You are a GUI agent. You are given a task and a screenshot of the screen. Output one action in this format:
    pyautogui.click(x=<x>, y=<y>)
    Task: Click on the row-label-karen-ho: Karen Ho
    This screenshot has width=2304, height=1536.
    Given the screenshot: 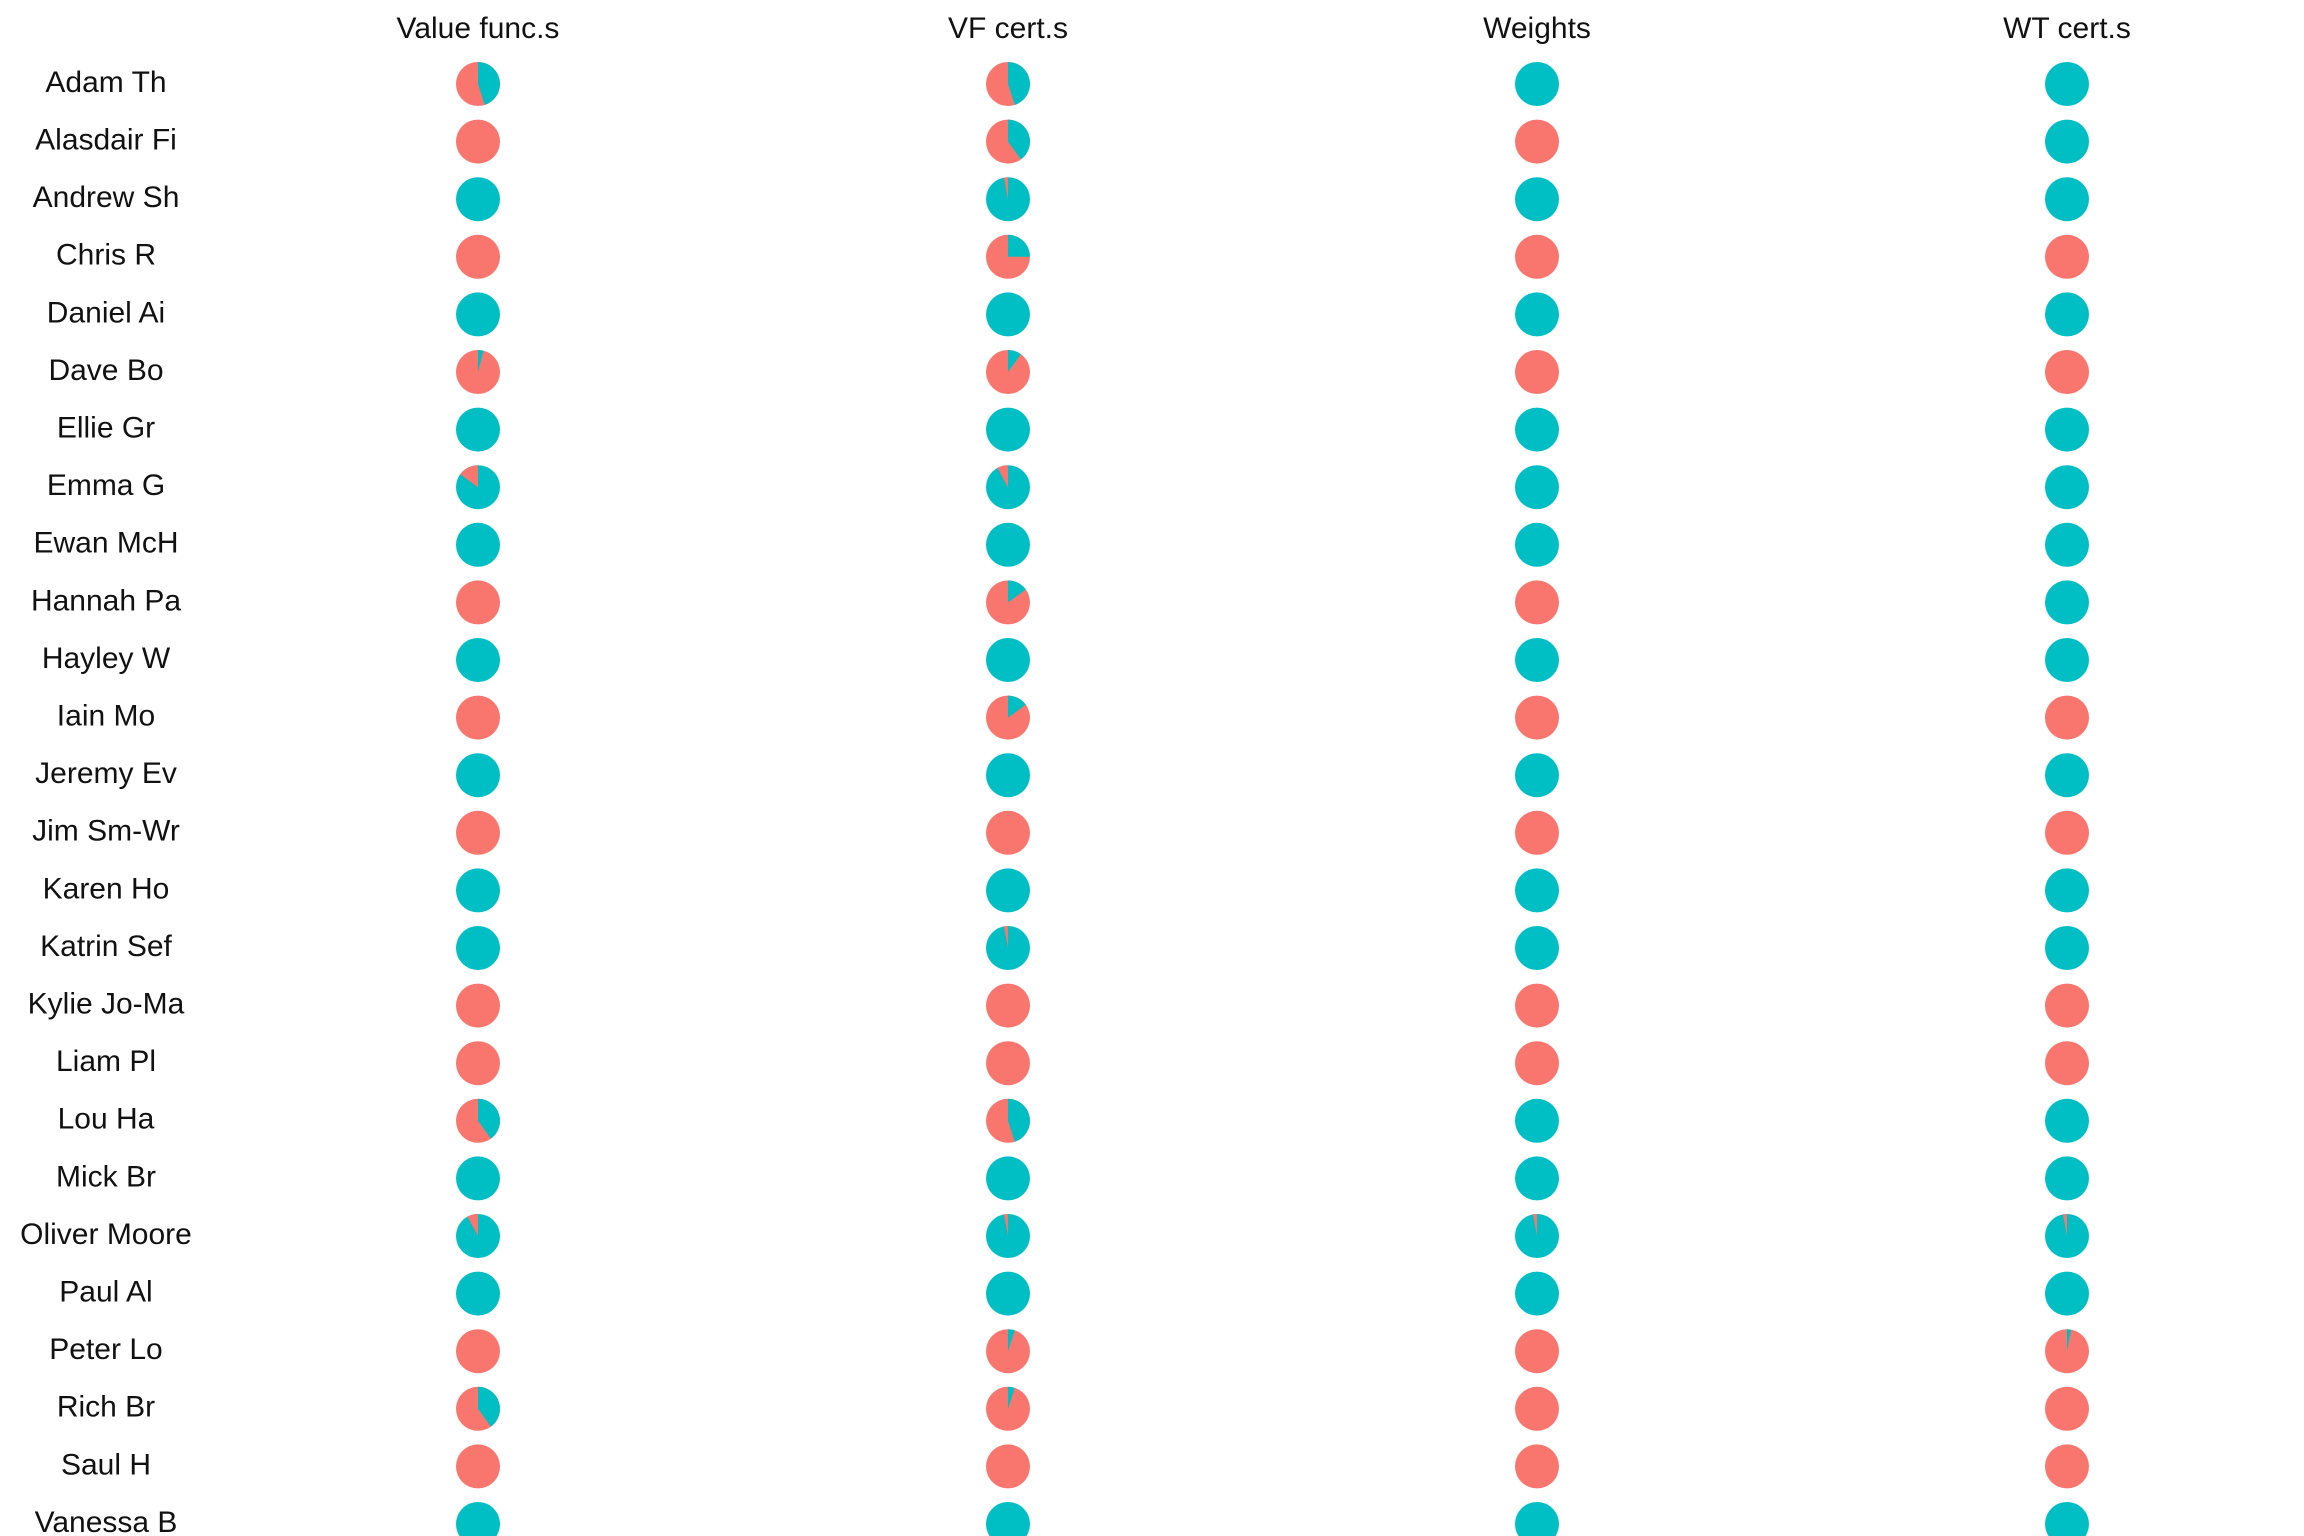 What is the action you would take?
    pyautogui.click(x=106, y=888)
    